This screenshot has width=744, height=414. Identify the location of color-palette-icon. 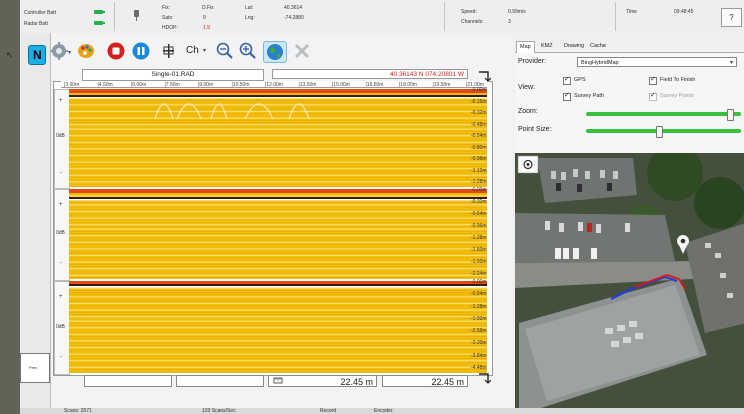
(87, 51).